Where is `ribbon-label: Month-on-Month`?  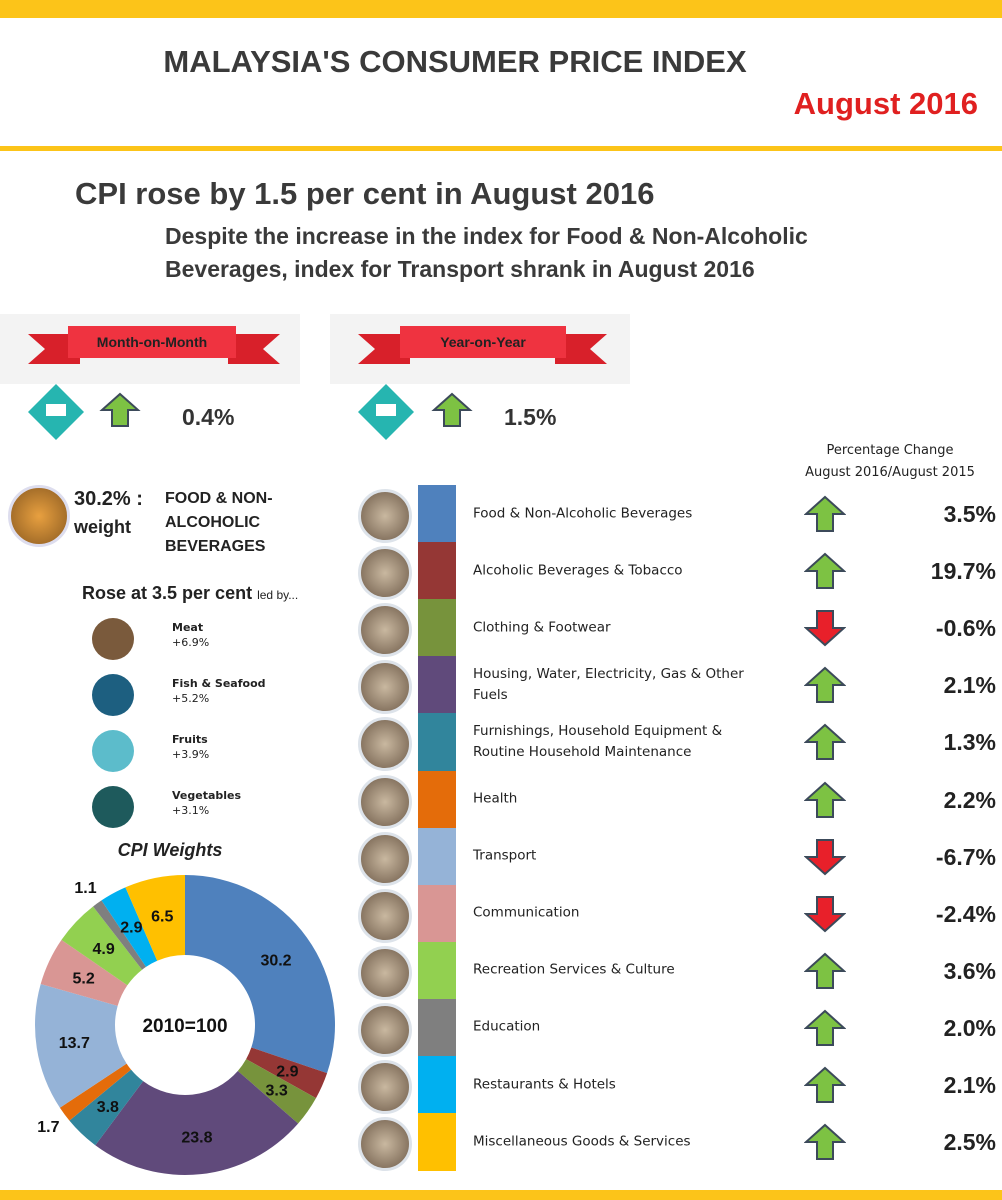 ribbon-label: Month-on-Month is located at coordinates (152, 342).